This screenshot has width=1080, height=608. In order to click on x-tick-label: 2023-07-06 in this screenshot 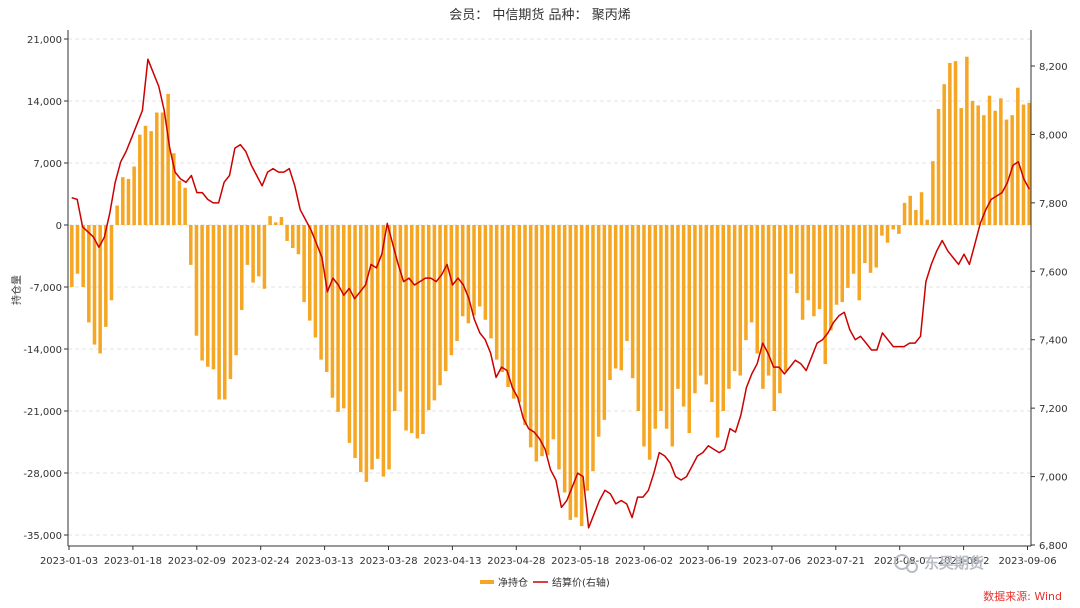, I will do `click(772, 561)`.